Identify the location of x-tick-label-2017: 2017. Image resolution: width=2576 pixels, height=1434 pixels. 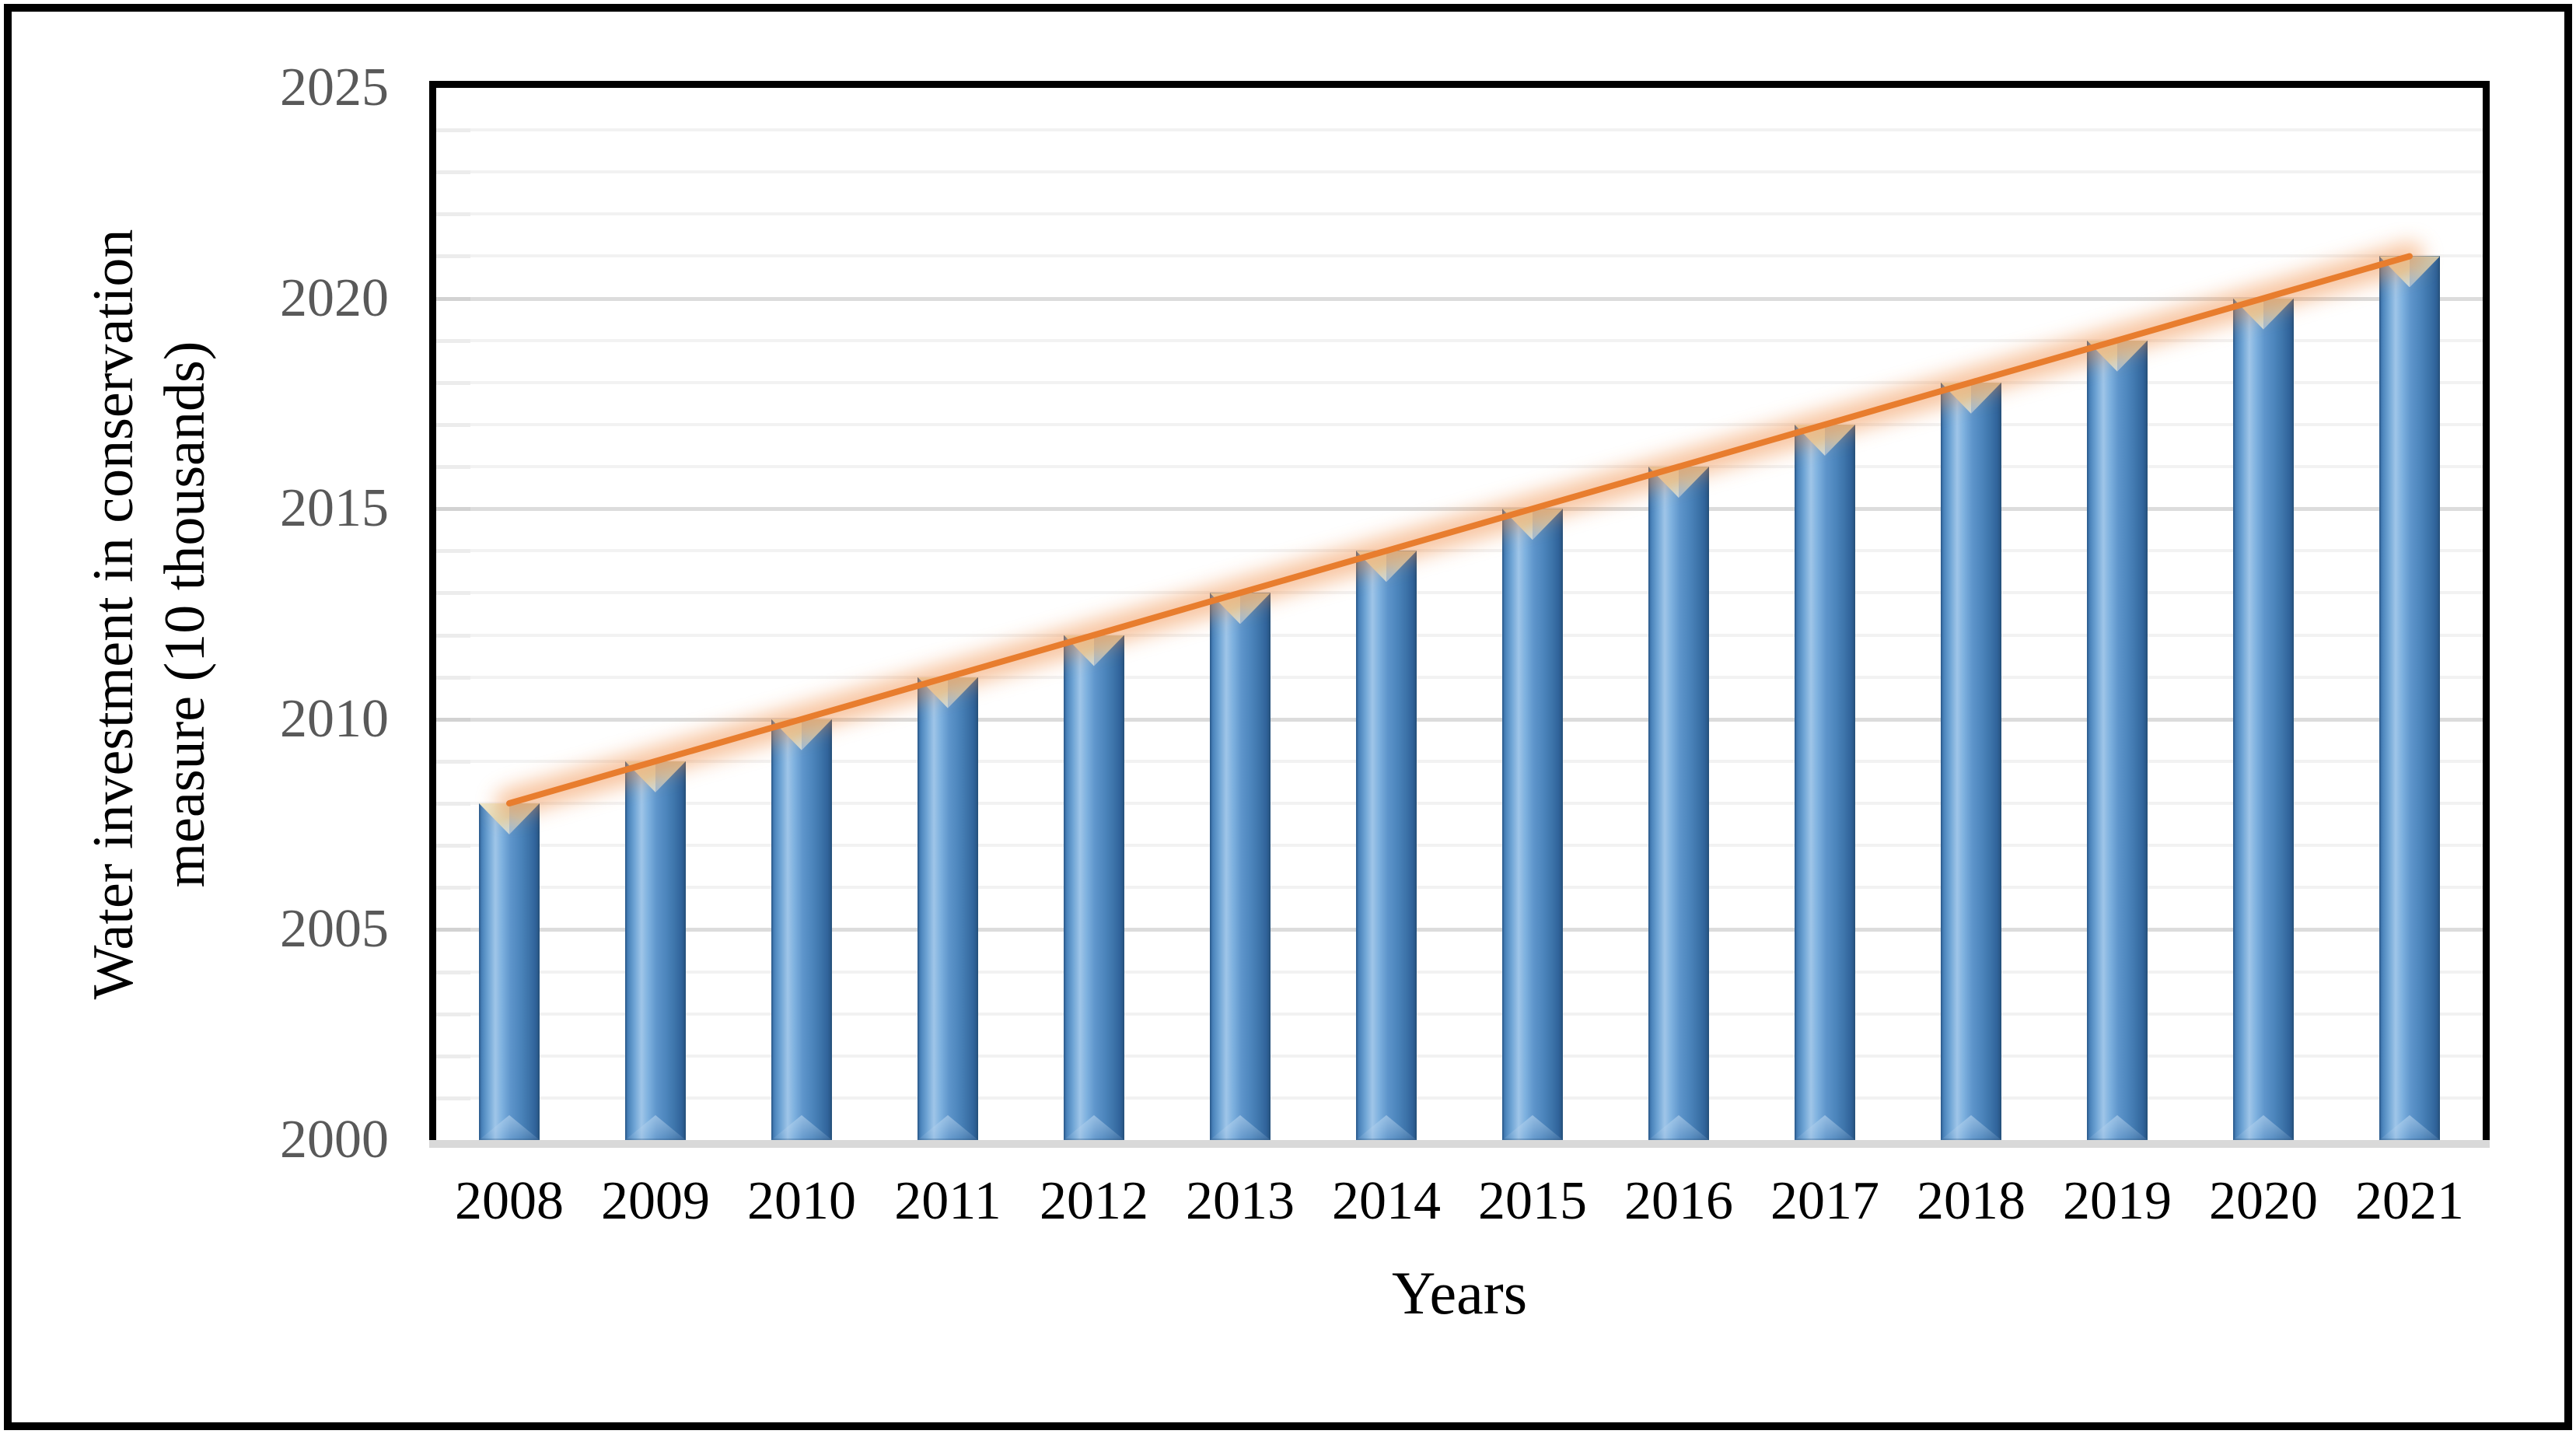
(1824, 1201).